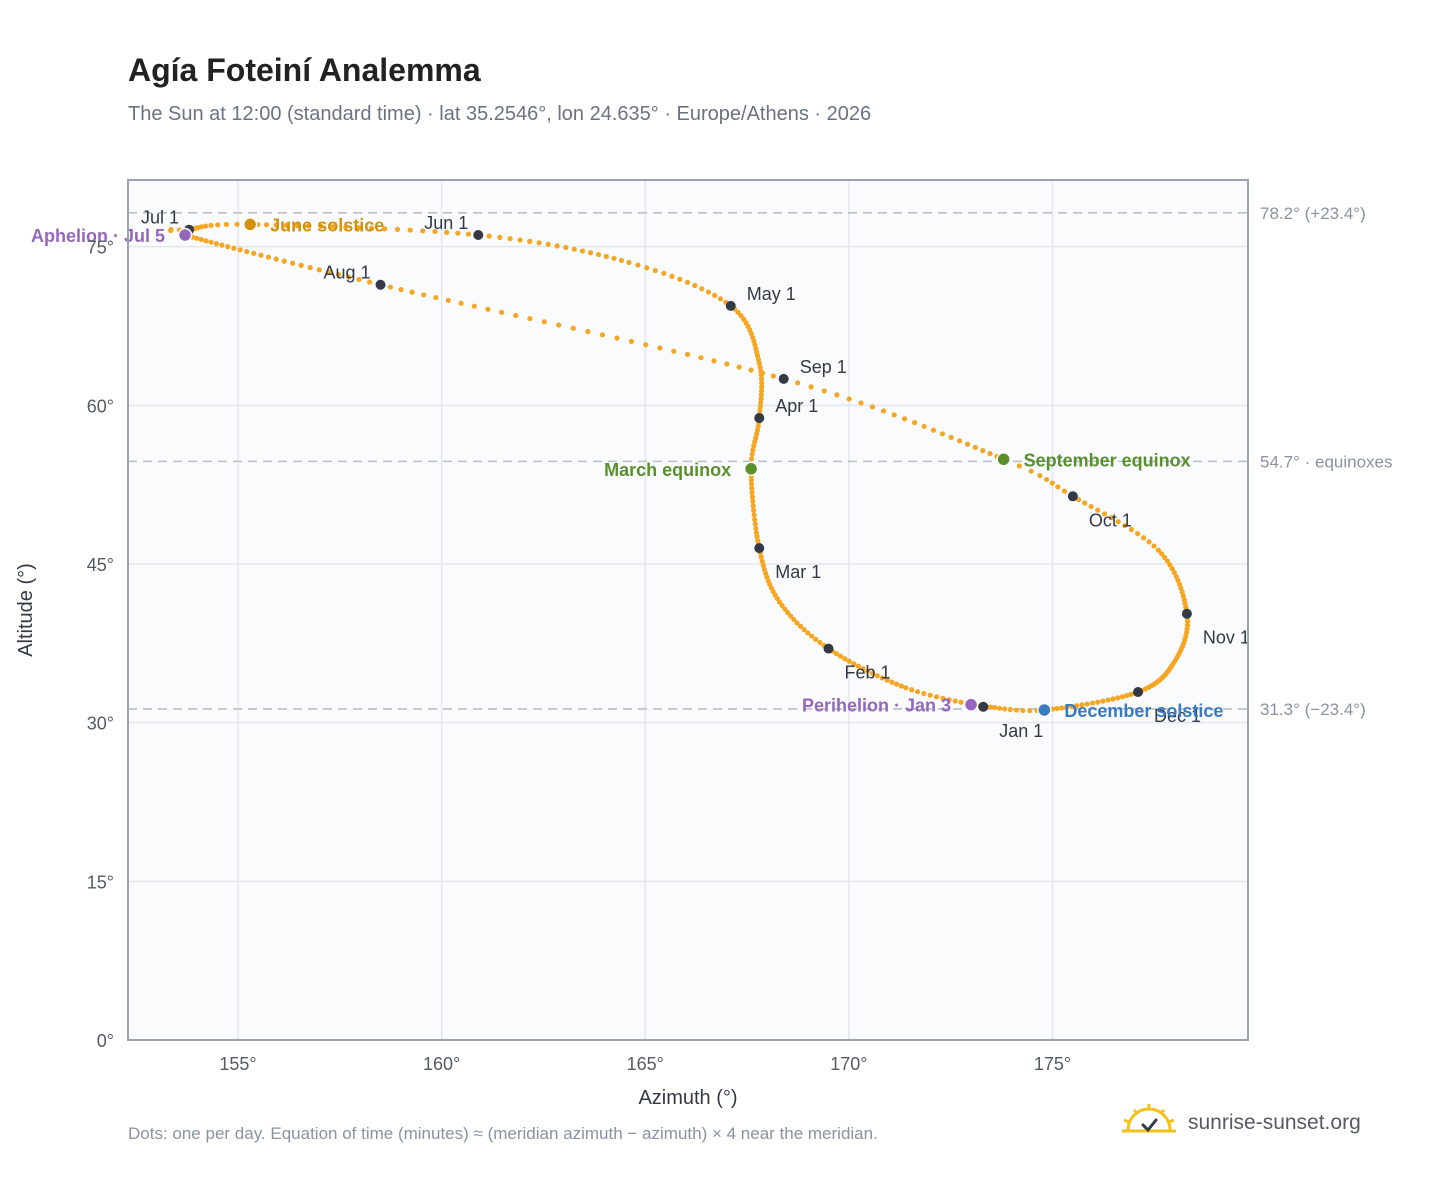 This screenshot has width=1448, height=1188. Describe the element at coordinates (1274, 1122) in the screenshot. I see `brand-name: sunrise-sunset.org` at that location.